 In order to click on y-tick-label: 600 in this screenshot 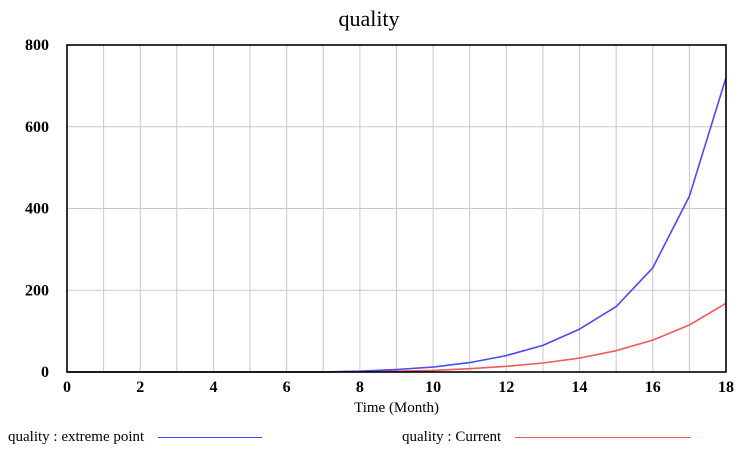, I will do `click(37, 127)`.